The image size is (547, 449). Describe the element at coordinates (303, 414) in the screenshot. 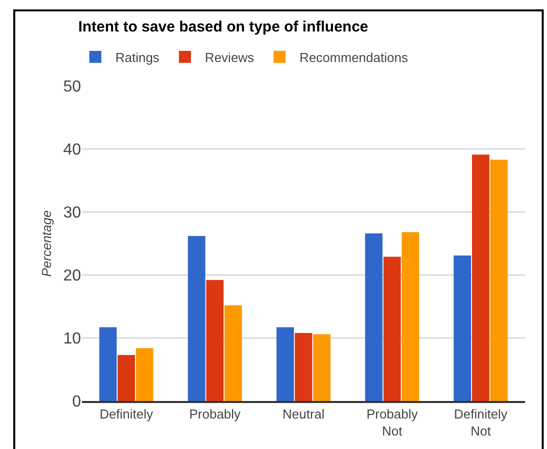

I see `x-tick-label: Neutral` at that location.